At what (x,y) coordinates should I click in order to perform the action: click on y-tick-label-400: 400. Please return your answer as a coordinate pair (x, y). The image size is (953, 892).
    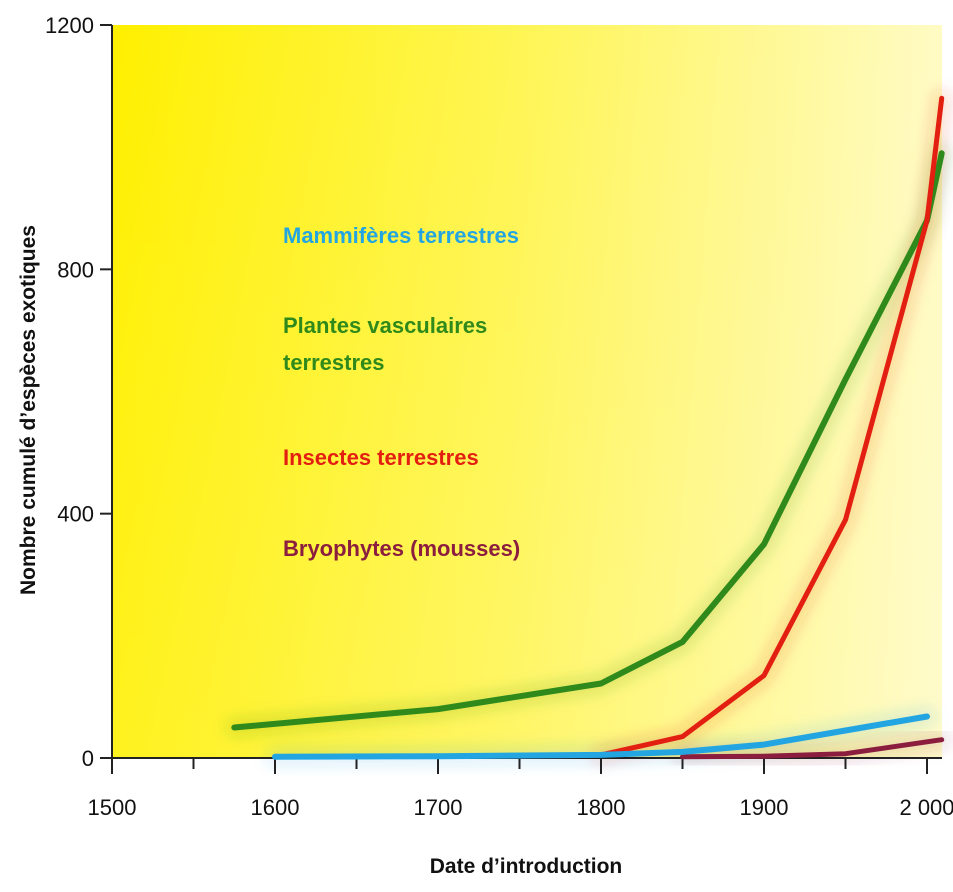
    Looking at the image, I should click on (75, 514).